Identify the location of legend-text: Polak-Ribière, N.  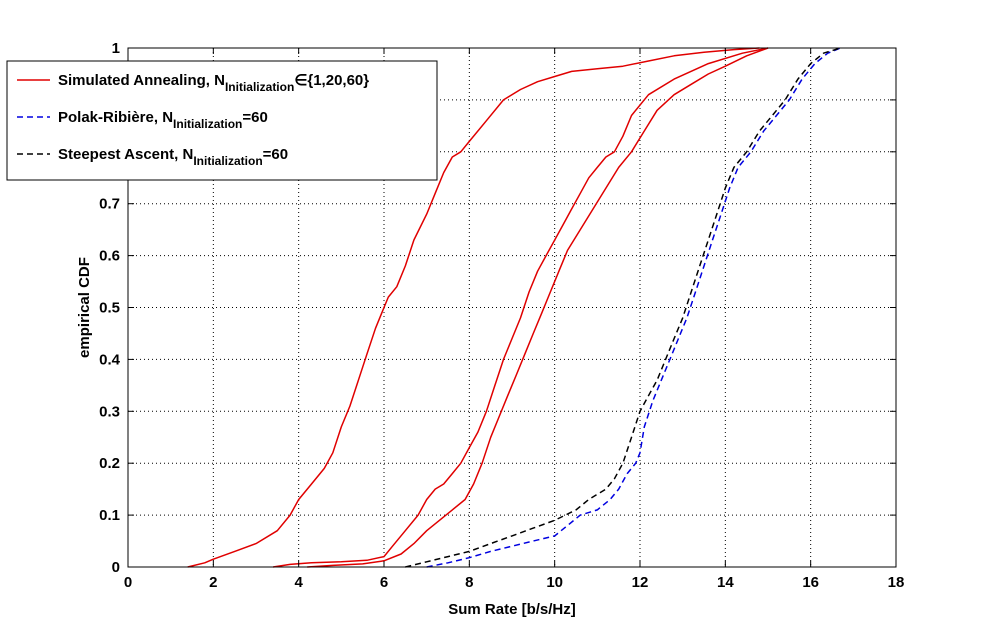
(115, 117).